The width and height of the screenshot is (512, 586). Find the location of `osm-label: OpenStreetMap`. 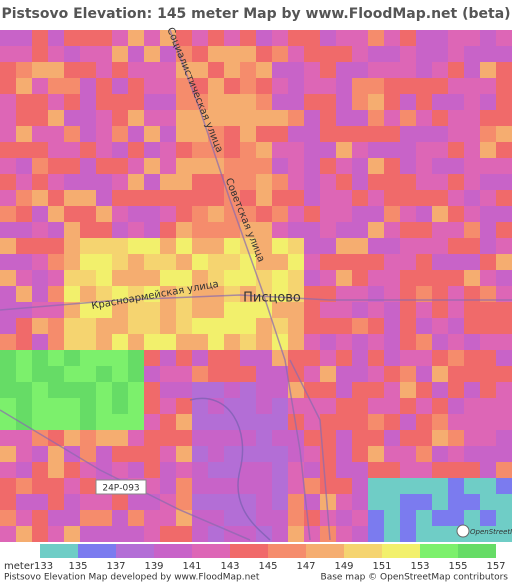

osm-label: OpenStreetMap is located at coordinates (491, 532).